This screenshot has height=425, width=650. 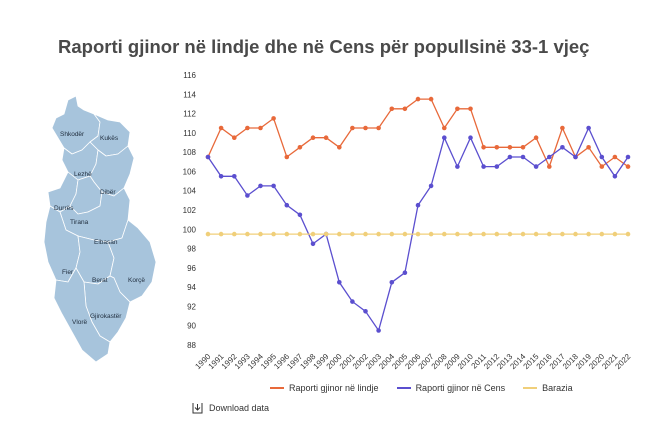 I want to click on legend-item-birth-ratio: Raporti gjinor në lindje, so click(x=324, y=388).